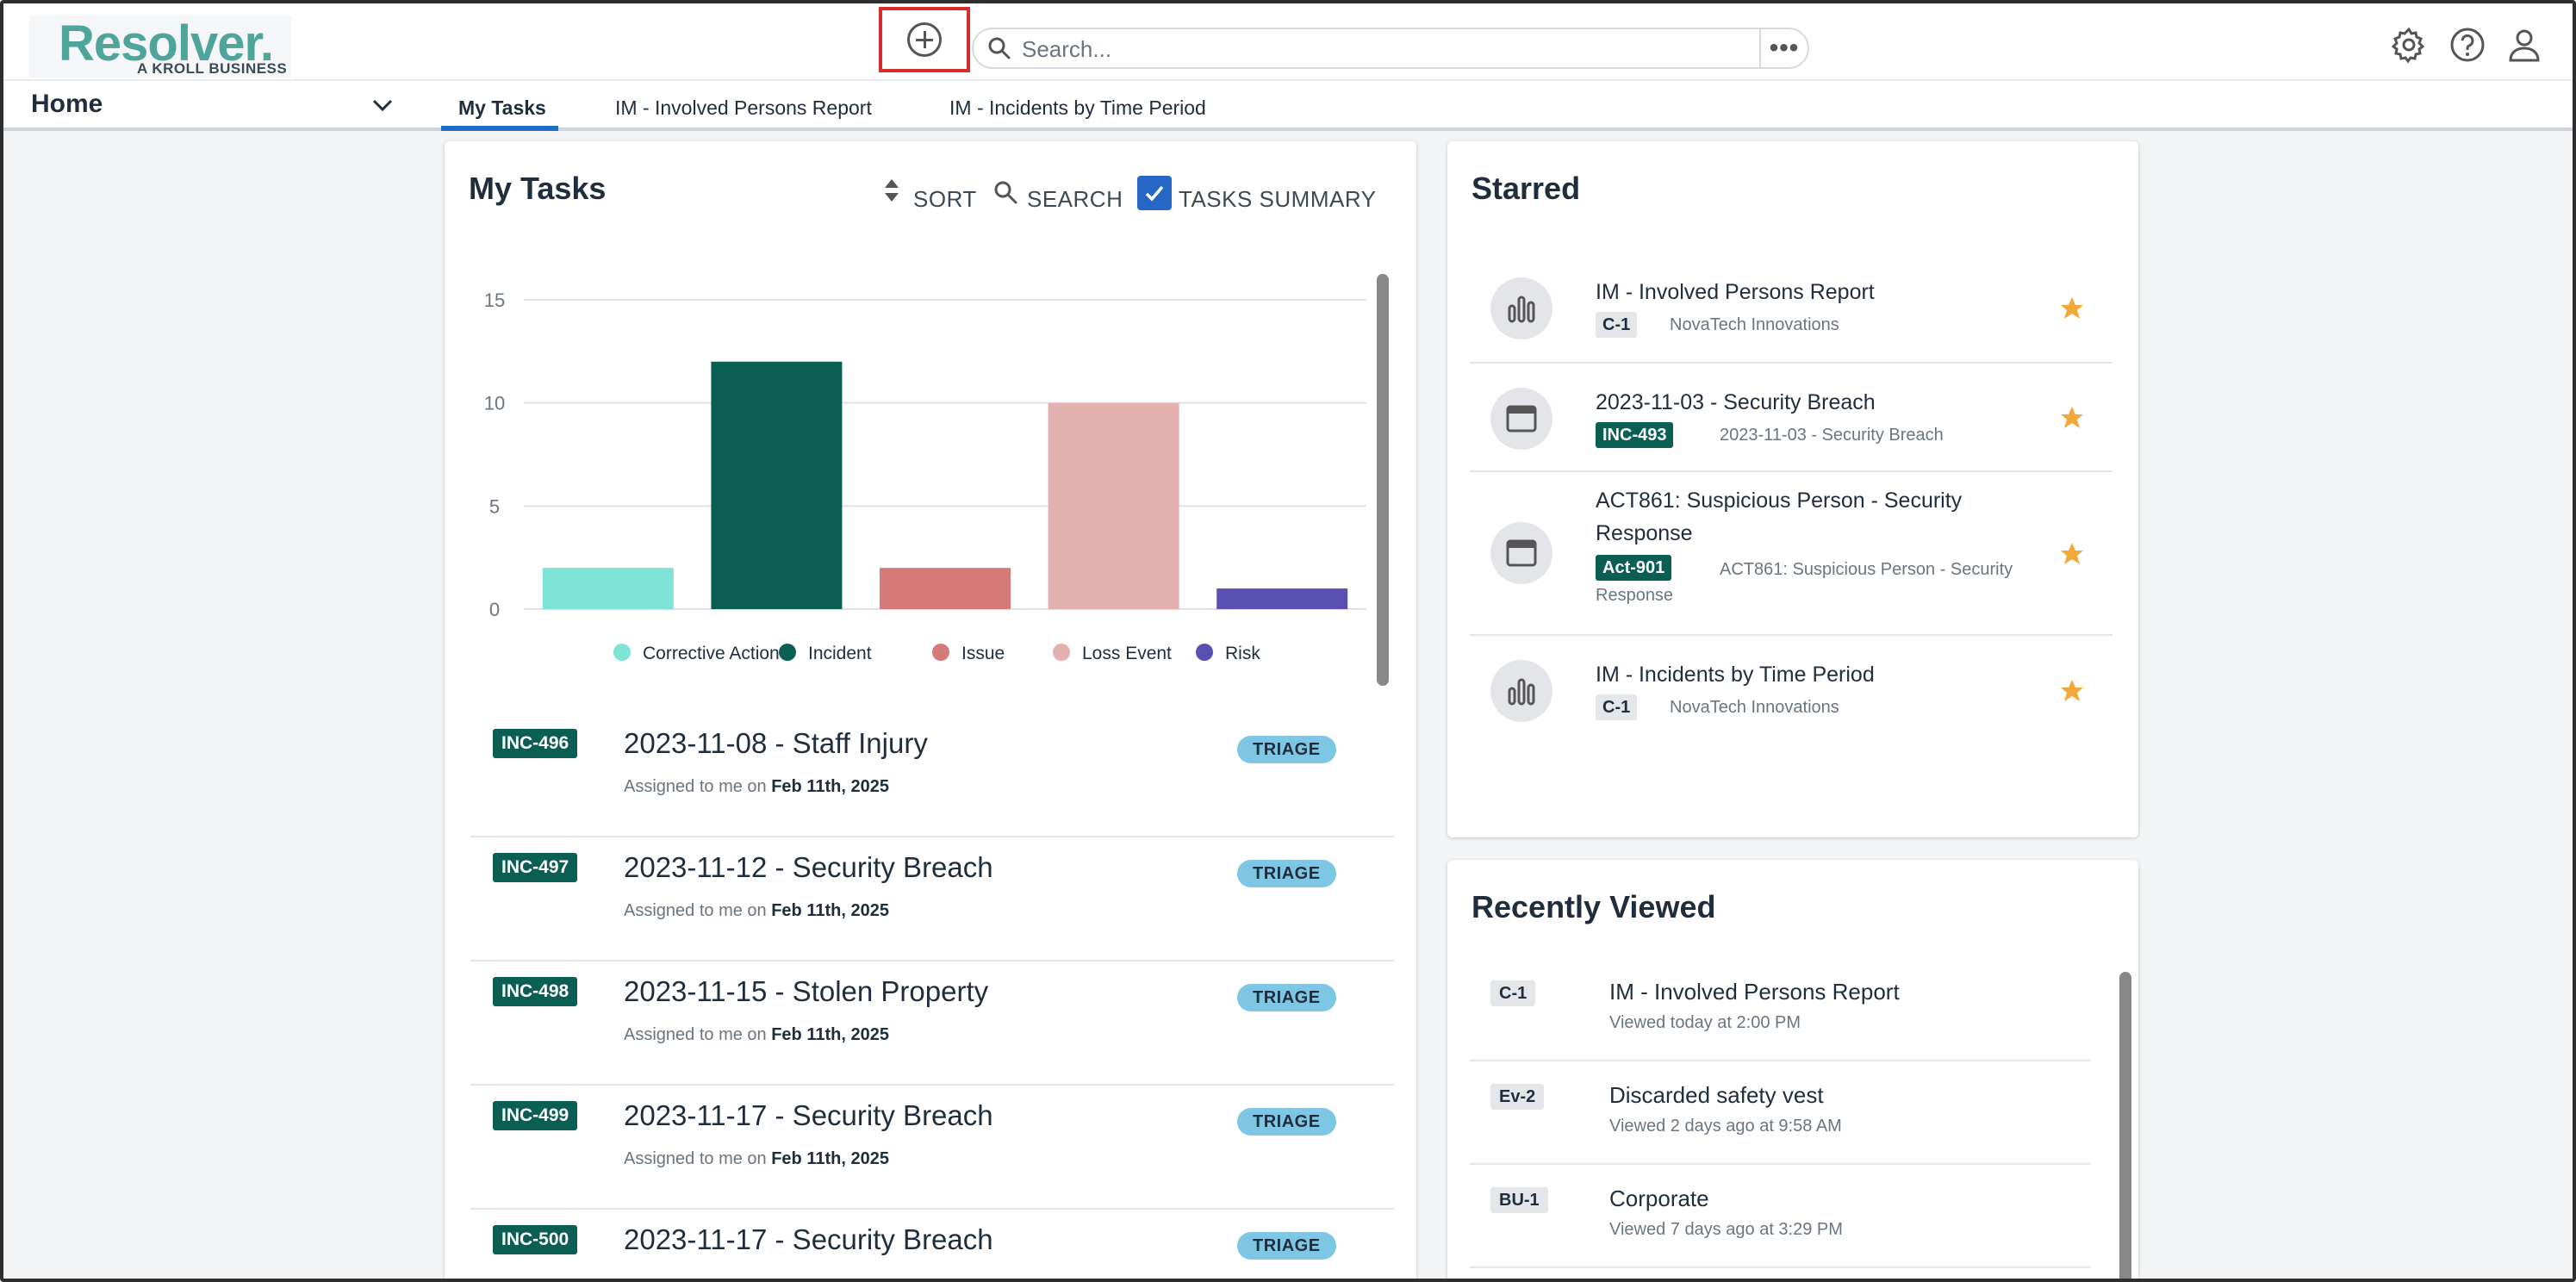 The height and width of the screenshot is (1282, 2576). Describe the element at coordinates (383, 105) in the screenshot. I see `chevron-down-icon` at that location.